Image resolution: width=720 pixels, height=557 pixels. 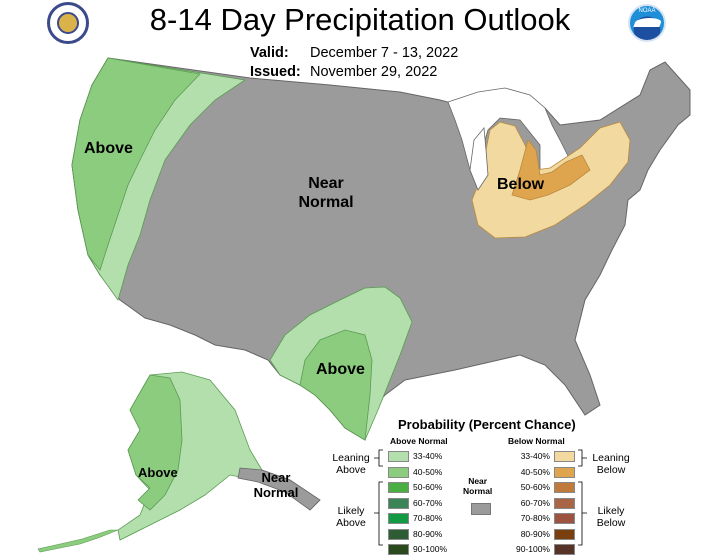 I want to click on texas-above, so click(x=336, y=385).